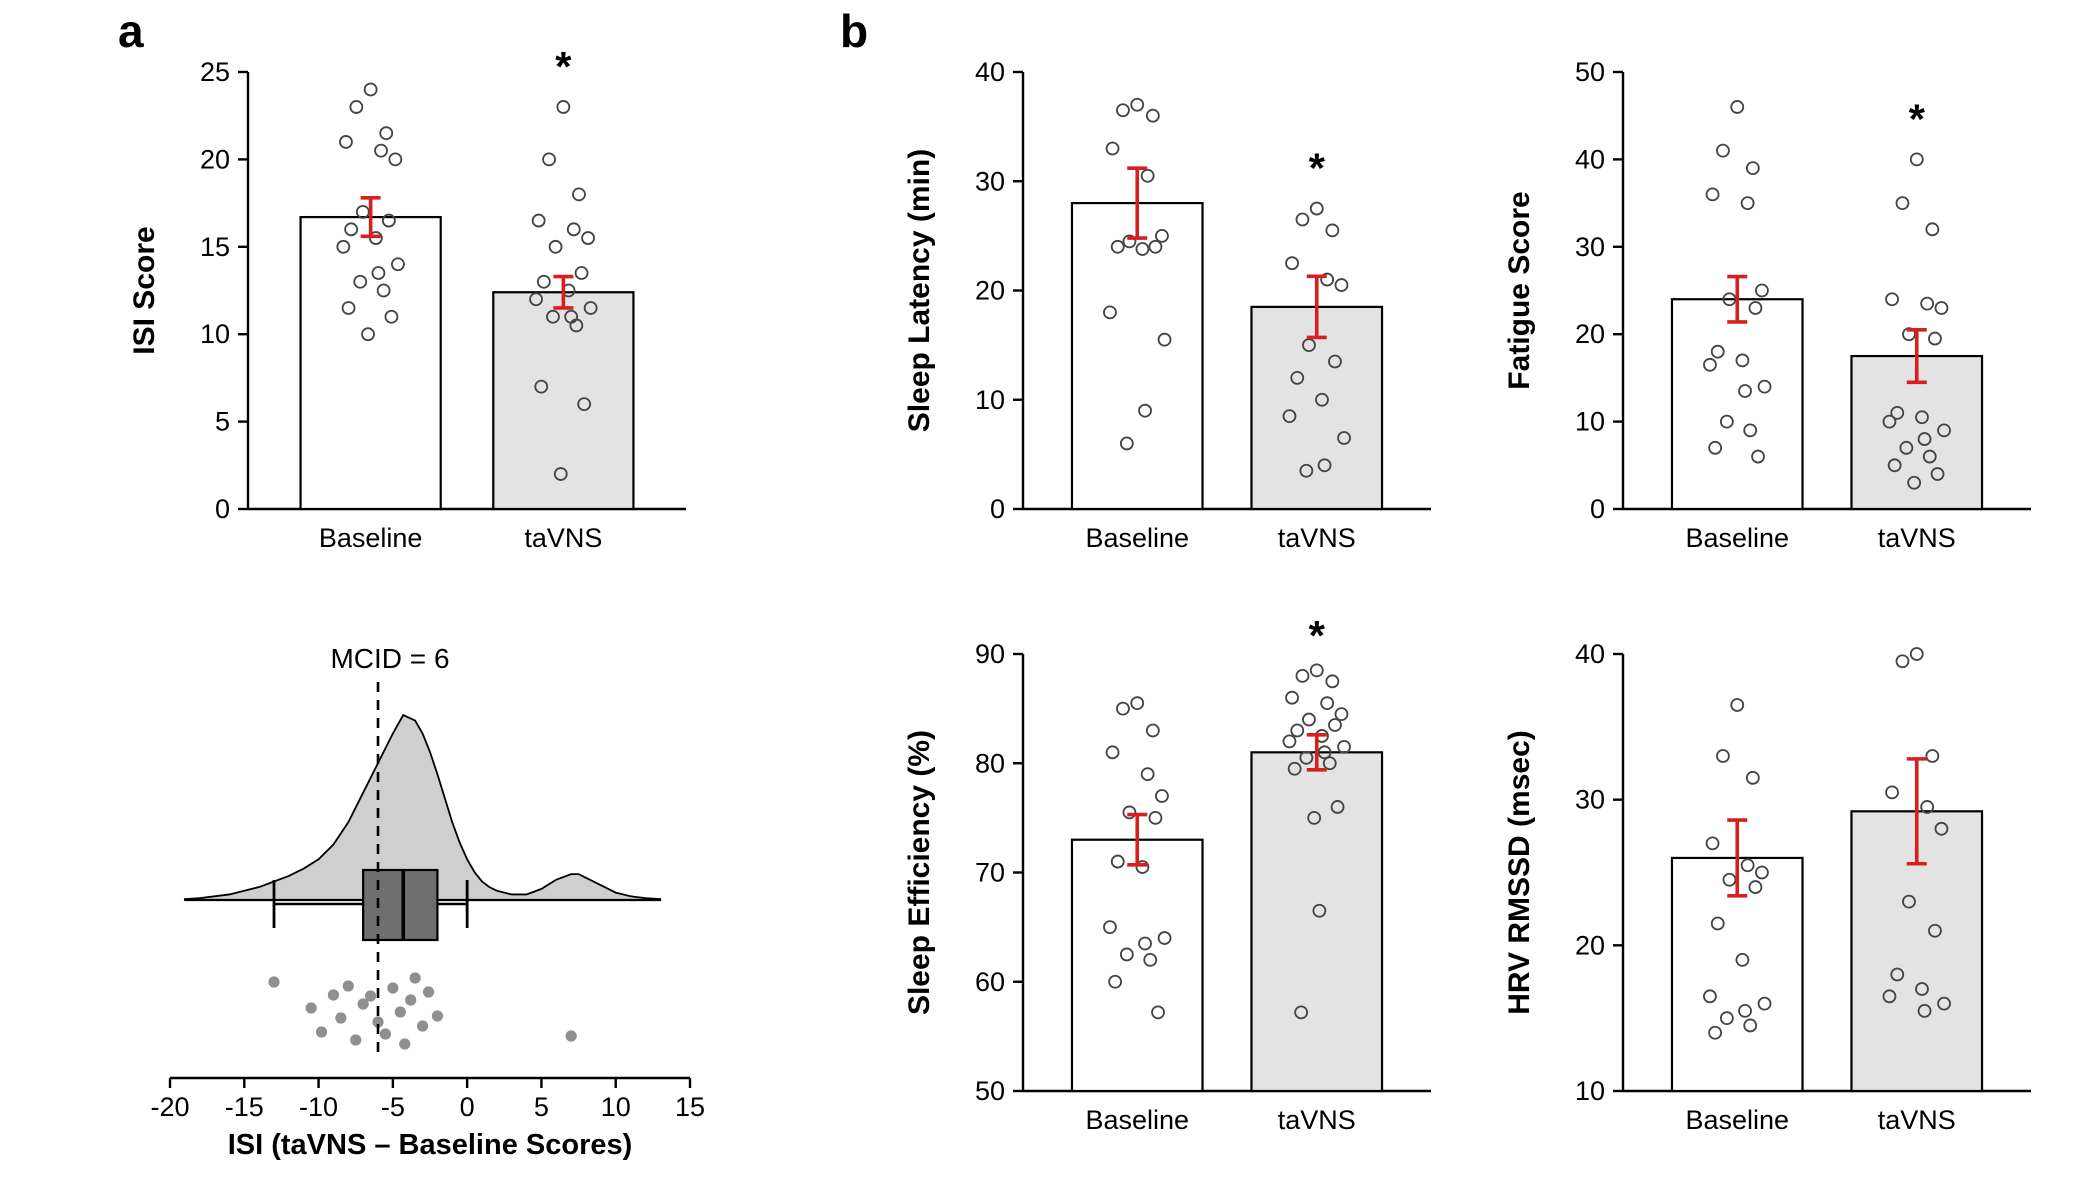  Describe the element at coordinates (990, 654) in the screenshot. I see `svg-text: 90` at that location.